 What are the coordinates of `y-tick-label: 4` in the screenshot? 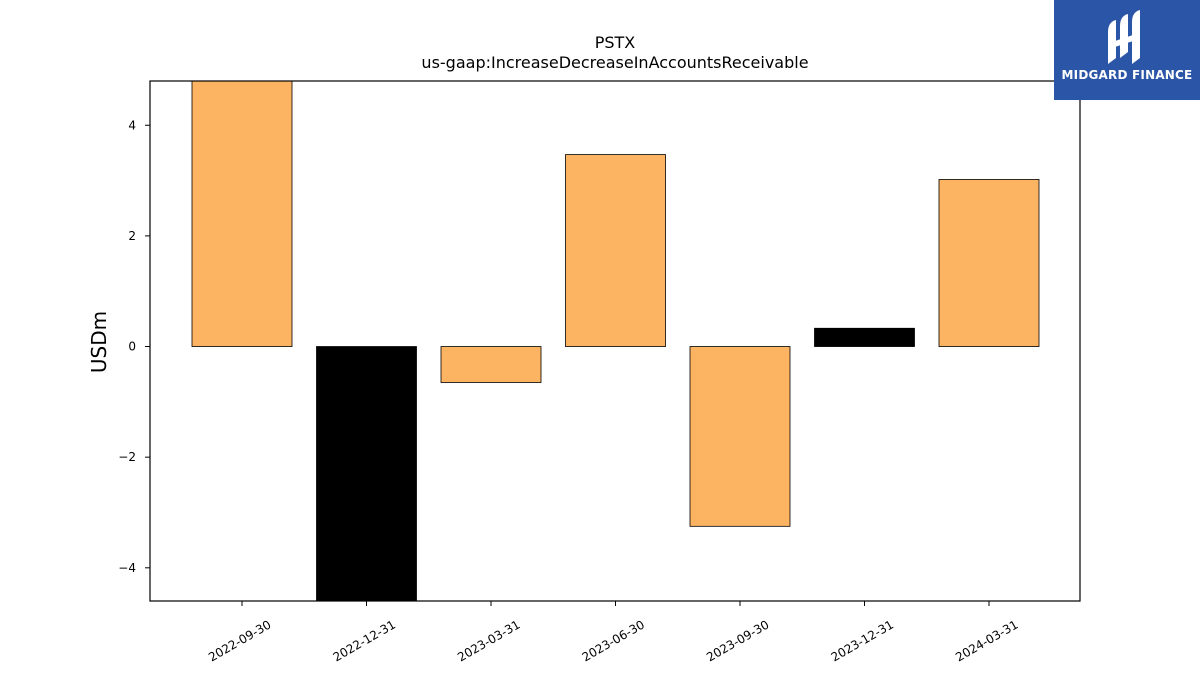 It's located at (132, 125).